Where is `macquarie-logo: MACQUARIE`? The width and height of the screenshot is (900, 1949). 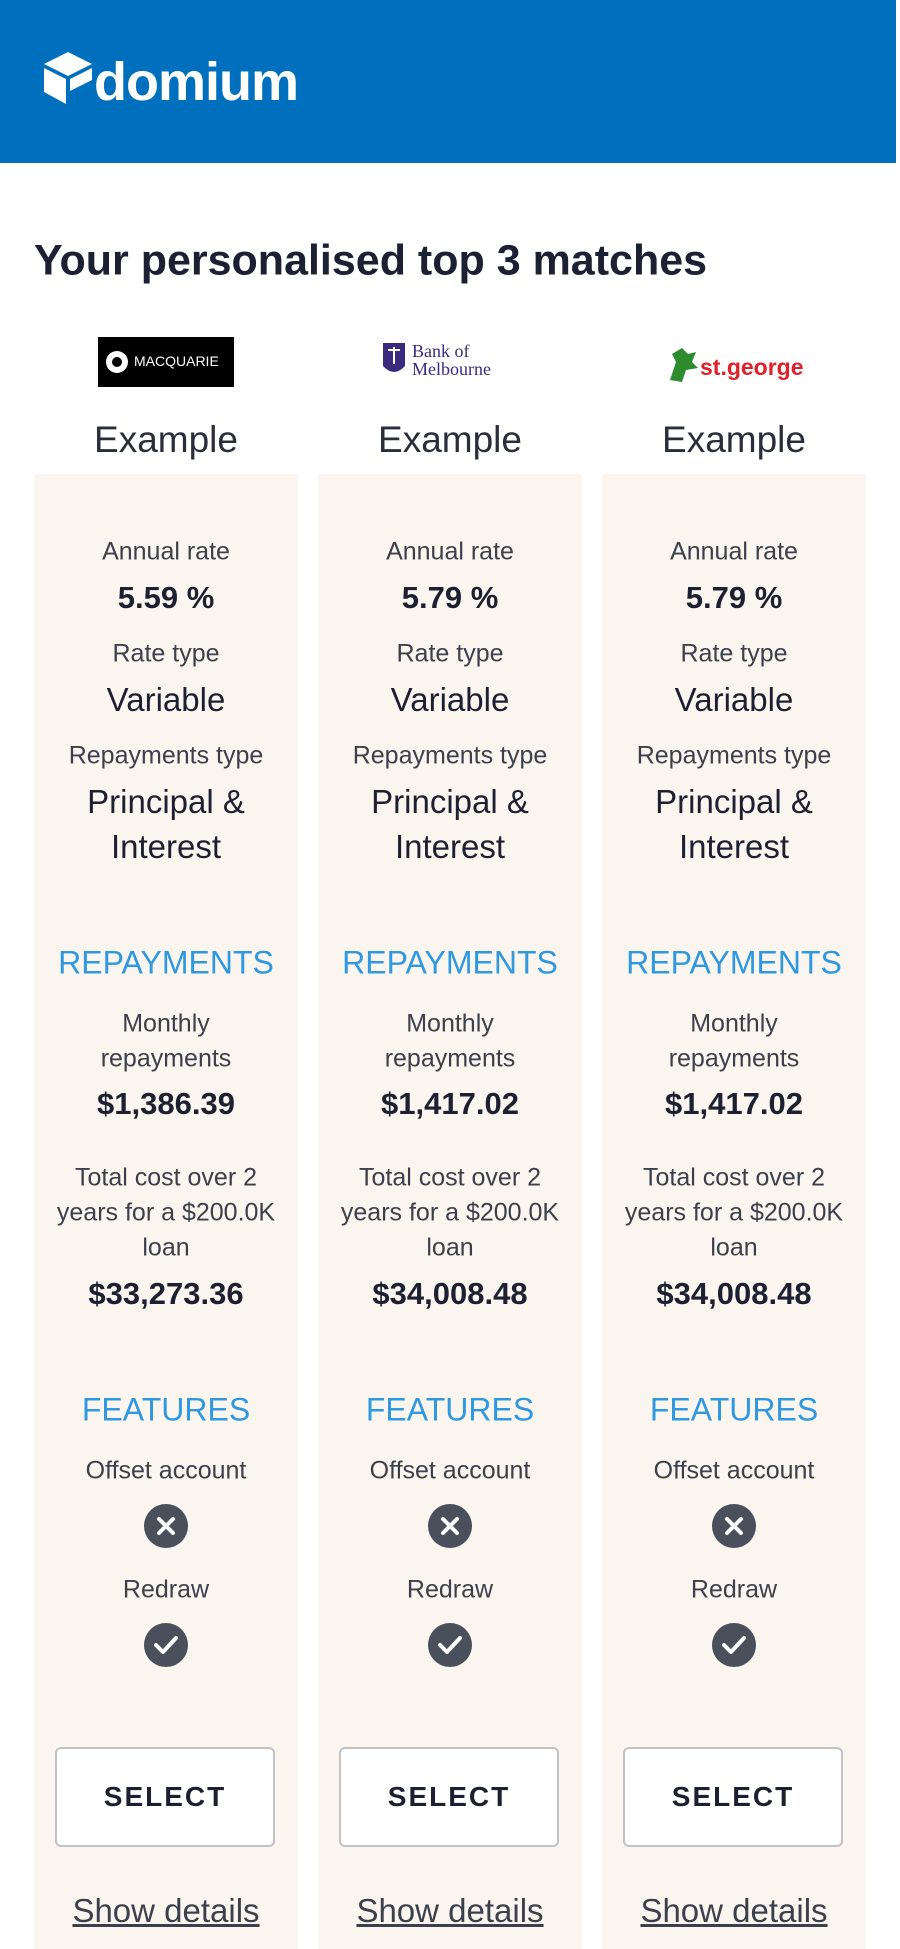
macquarie-logo: MACQUARIE is located at coordinates (166, 362).